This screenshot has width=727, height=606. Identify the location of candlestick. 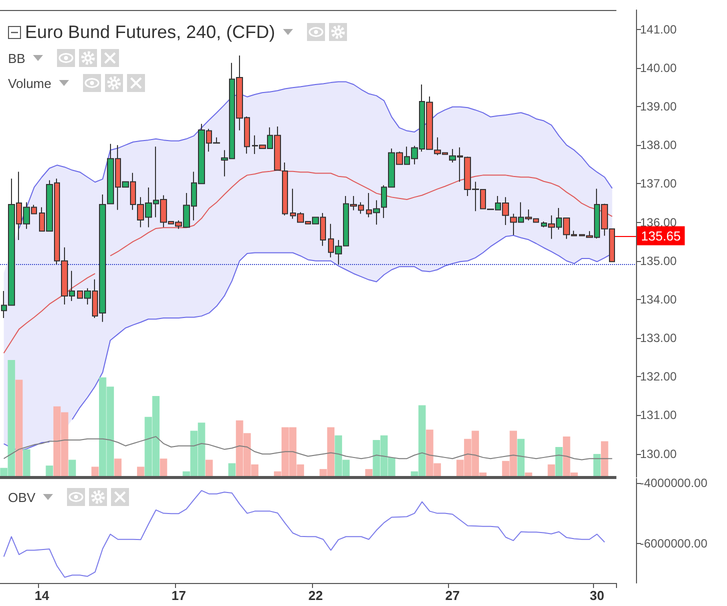
(285, 189).